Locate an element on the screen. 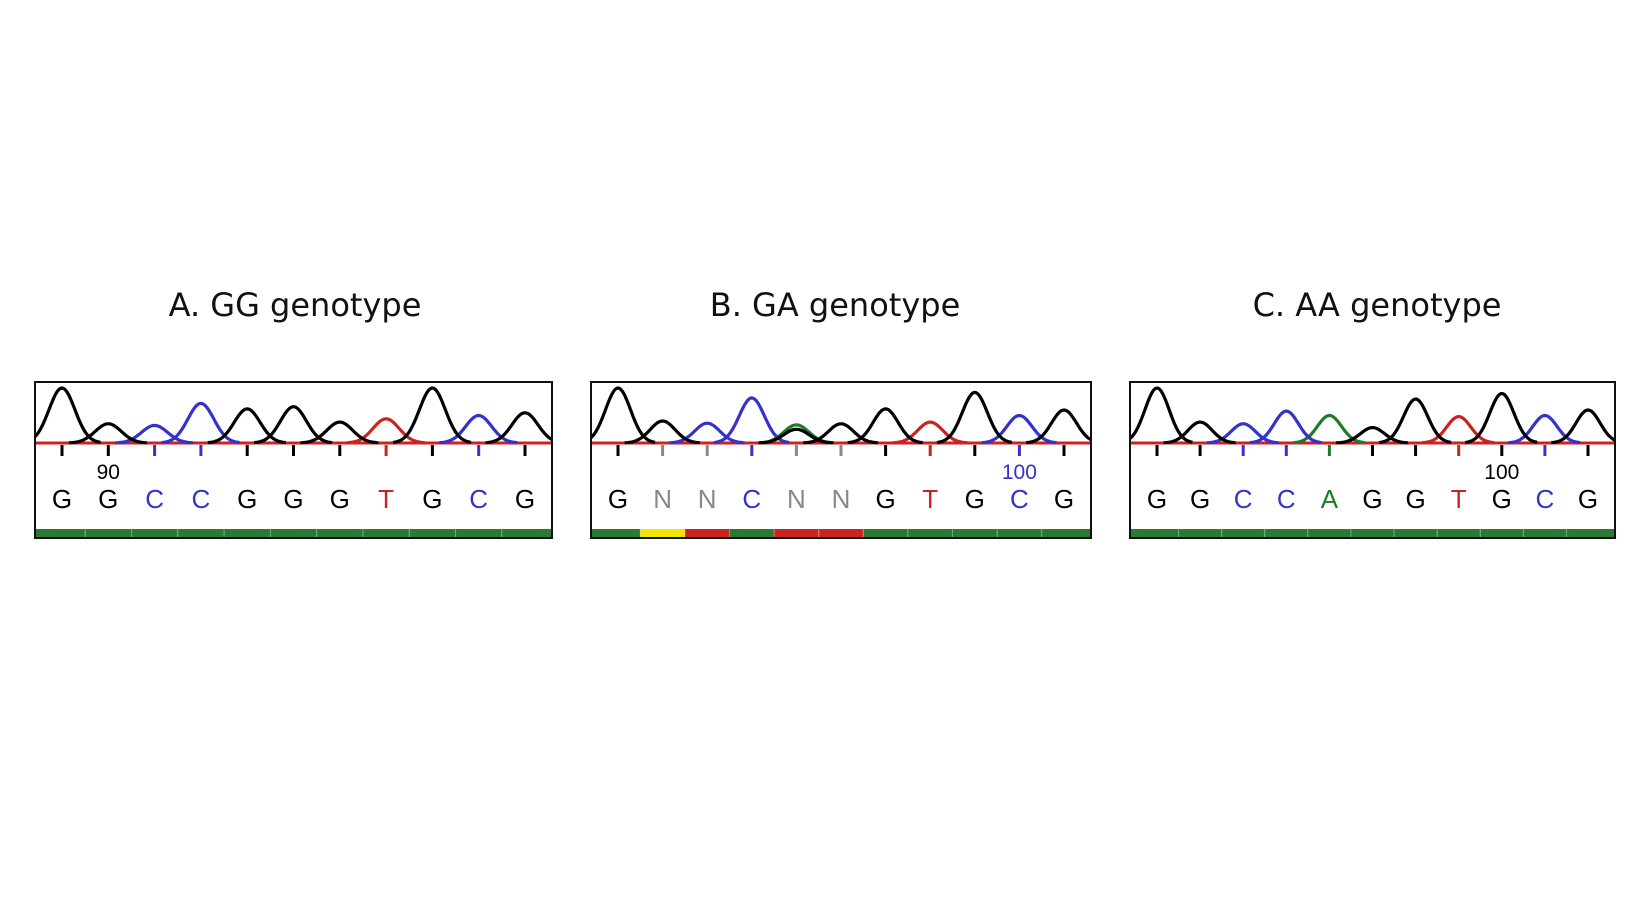 The width and height of the screenshot is (1640, 924). position-label: 90 is located at coordinates (108, 472).